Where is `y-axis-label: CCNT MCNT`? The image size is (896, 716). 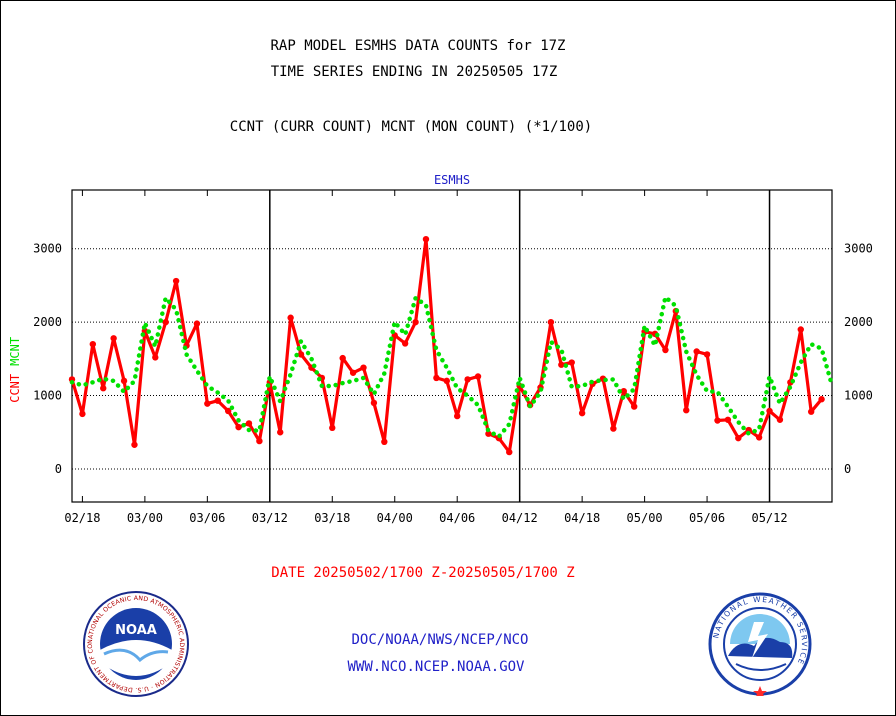
y-axis-label: CCNT MCNT is located at coordinates (15, 370).